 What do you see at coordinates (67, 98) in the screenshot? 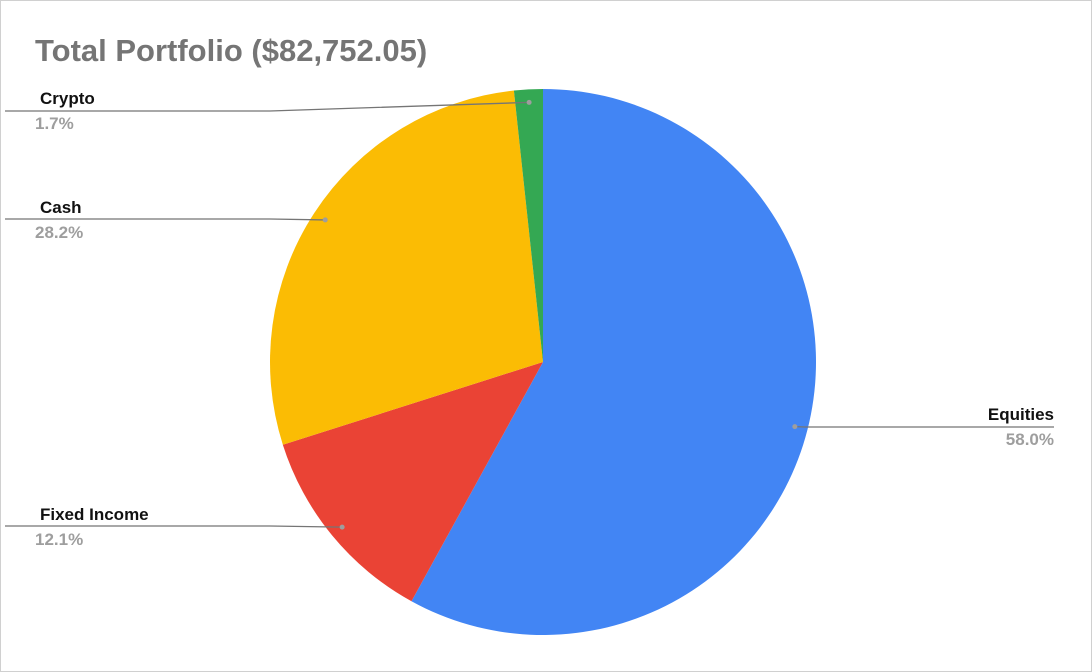
I see `slice-label: Crypto` at bounding box center [67, 98].